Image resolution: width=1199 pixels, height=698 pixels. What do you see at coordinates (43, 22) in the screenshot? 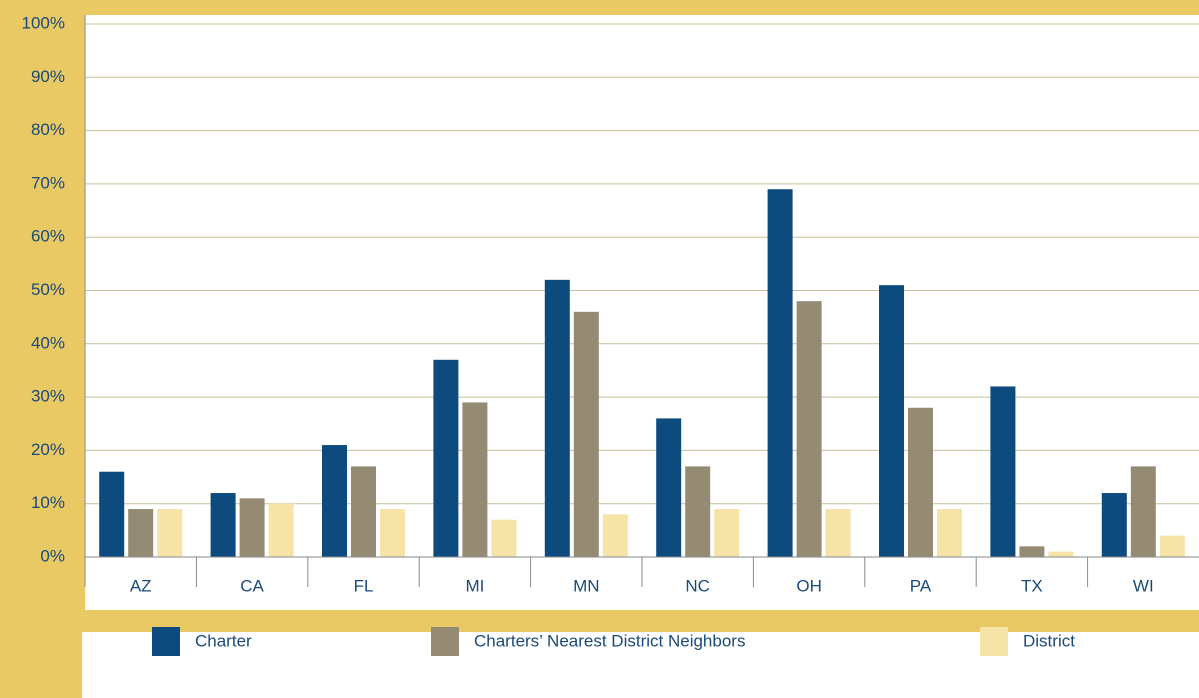
I see `y-tick-label: 100%` at bounding box center [43, 22].